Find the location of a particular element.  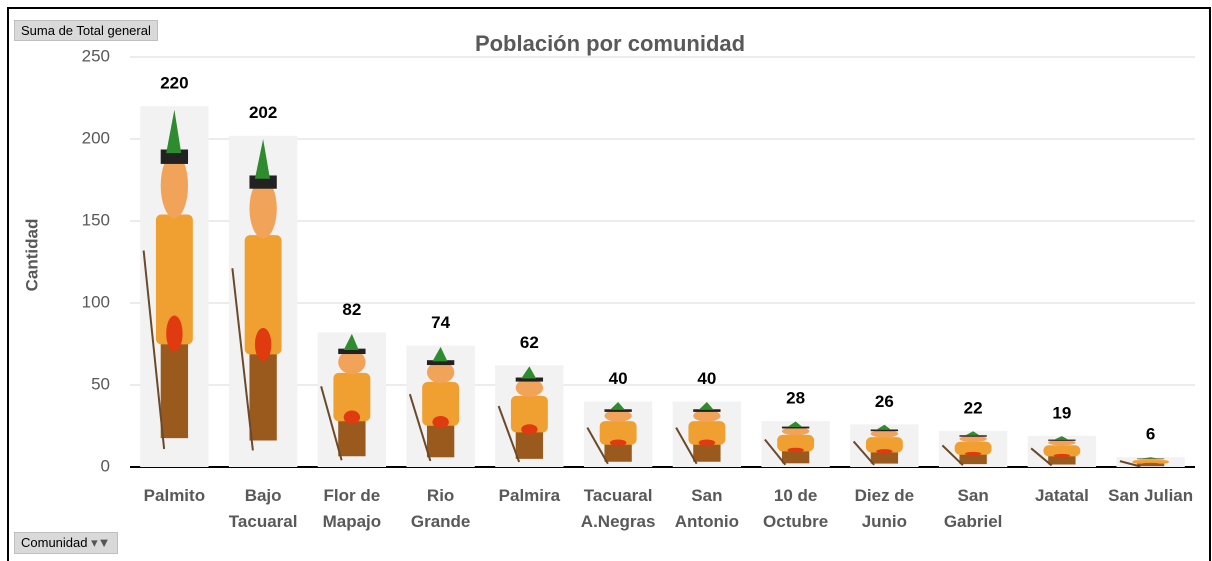

value-field-button: Suma de Total general is located at coordinates (86, 30).